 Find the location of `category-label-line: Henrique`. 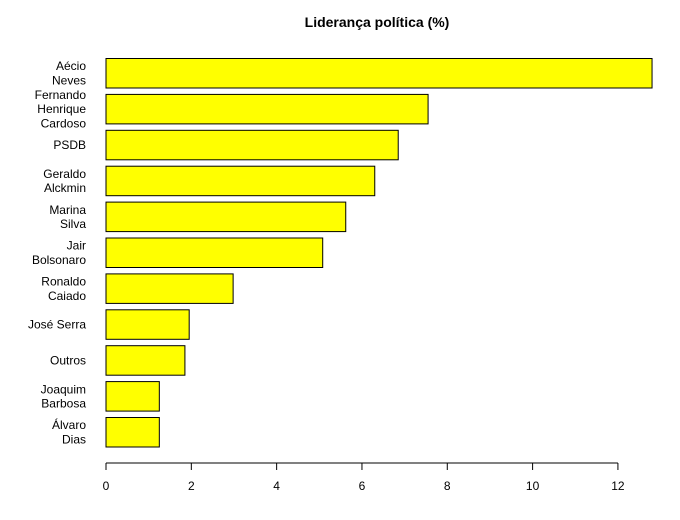

category-label-line: Henrique is located at coordinates (61, 109).